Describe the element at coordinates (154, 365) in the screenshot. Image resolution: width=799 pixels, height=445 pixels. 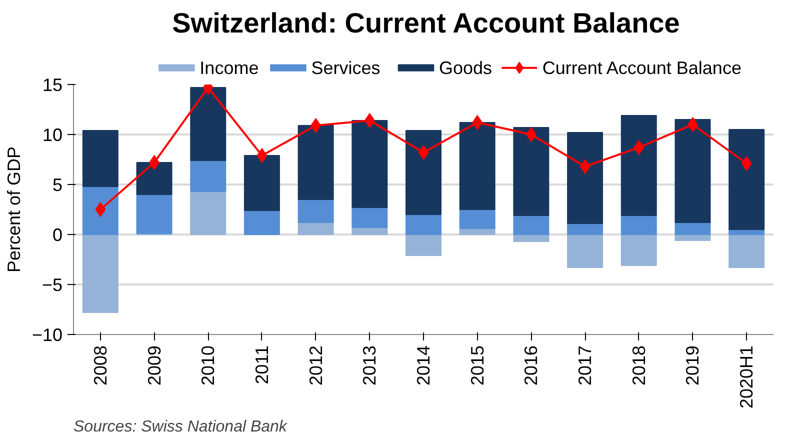
I see `x-tick-label: 2009` at that location.